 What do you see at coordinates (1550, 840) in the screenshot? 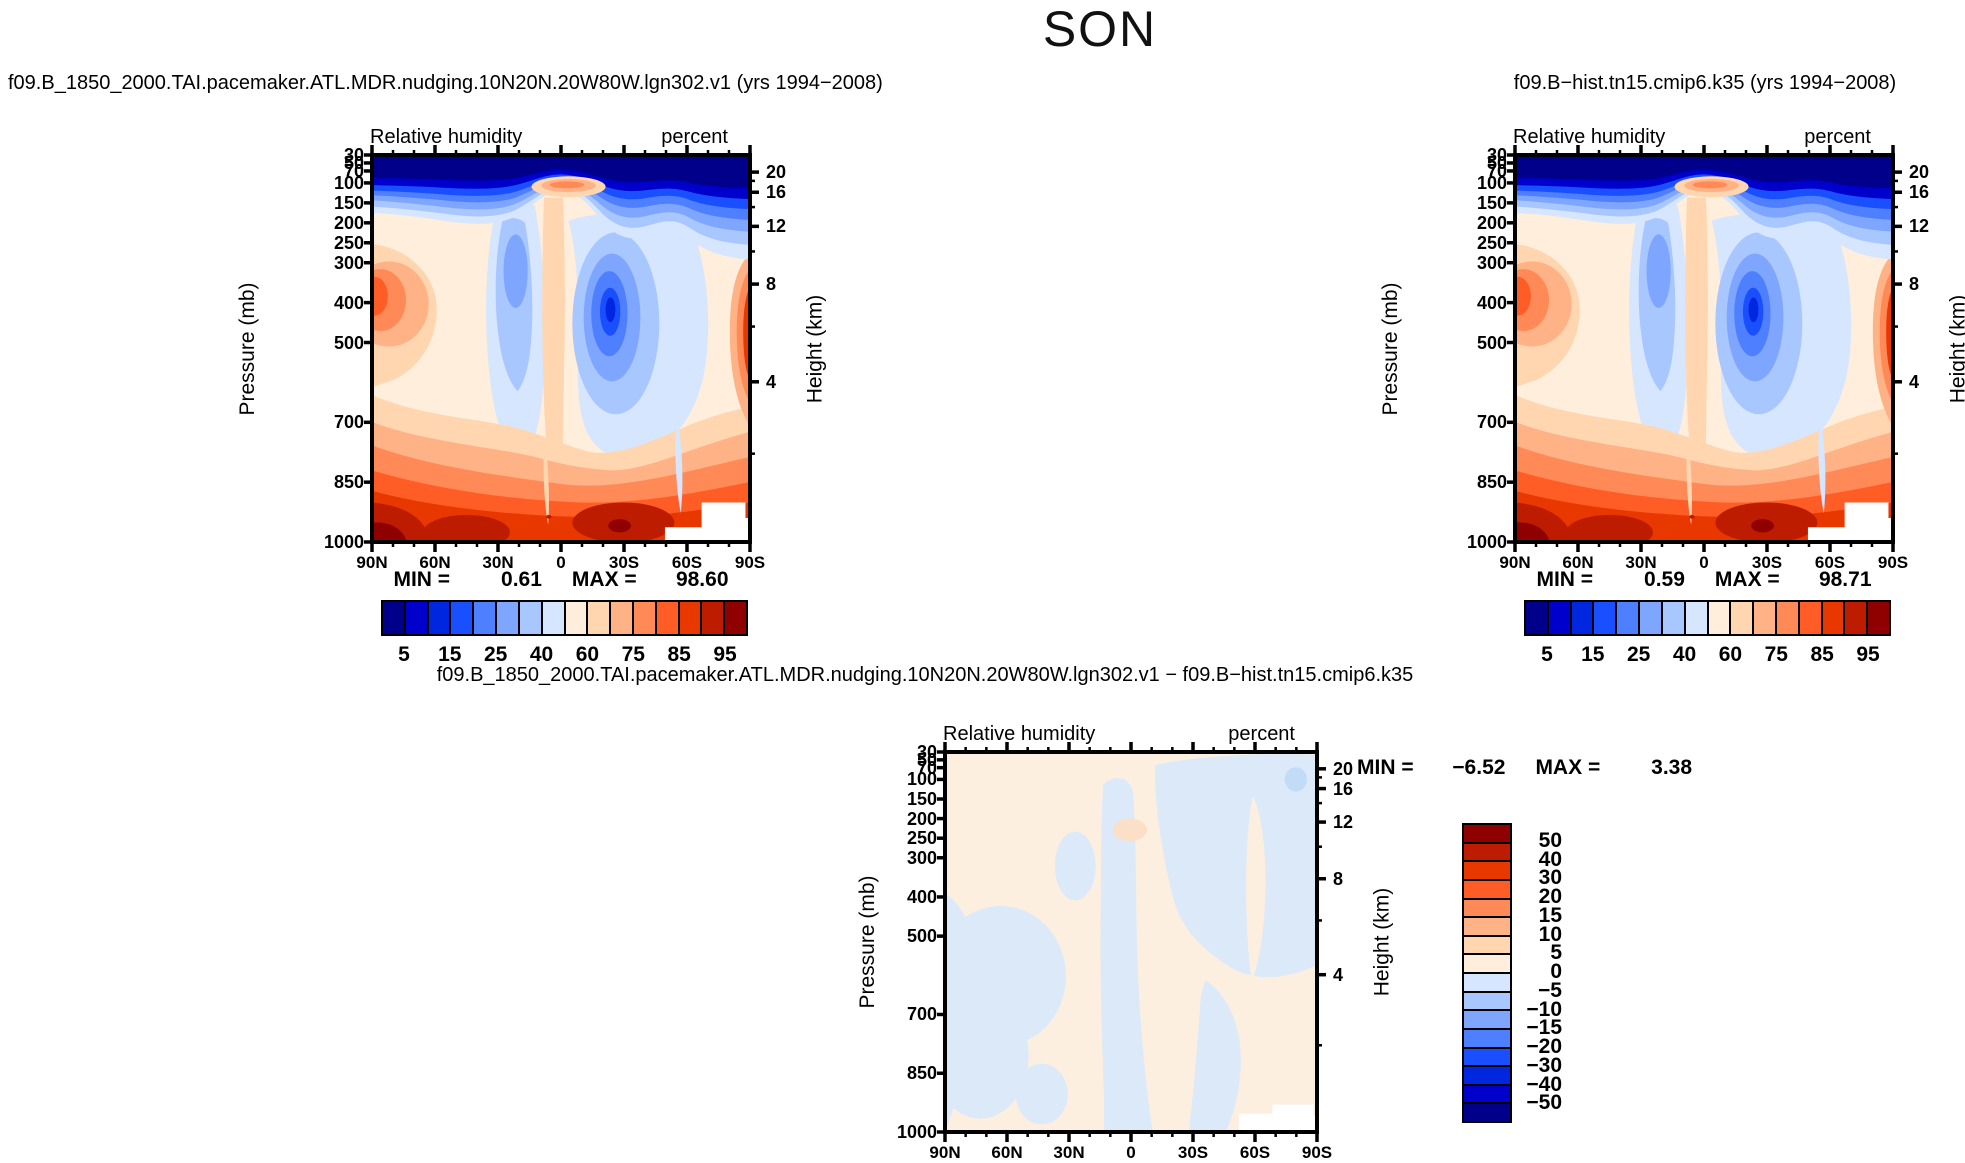
I see `difference-colorbar-tick-label-50: 50` at bounding box center [1550, 840].